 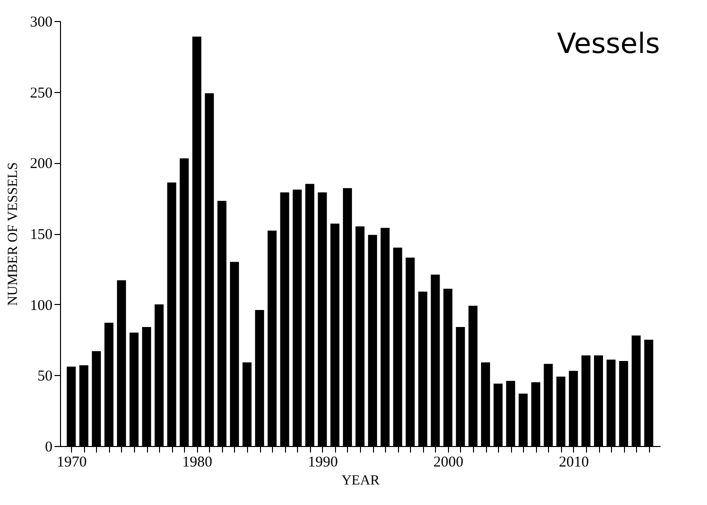 What do you see at coordinates (41, 306) in the screenshot?
I see `y-tick-label: 100` at bounding box center [41, 306].